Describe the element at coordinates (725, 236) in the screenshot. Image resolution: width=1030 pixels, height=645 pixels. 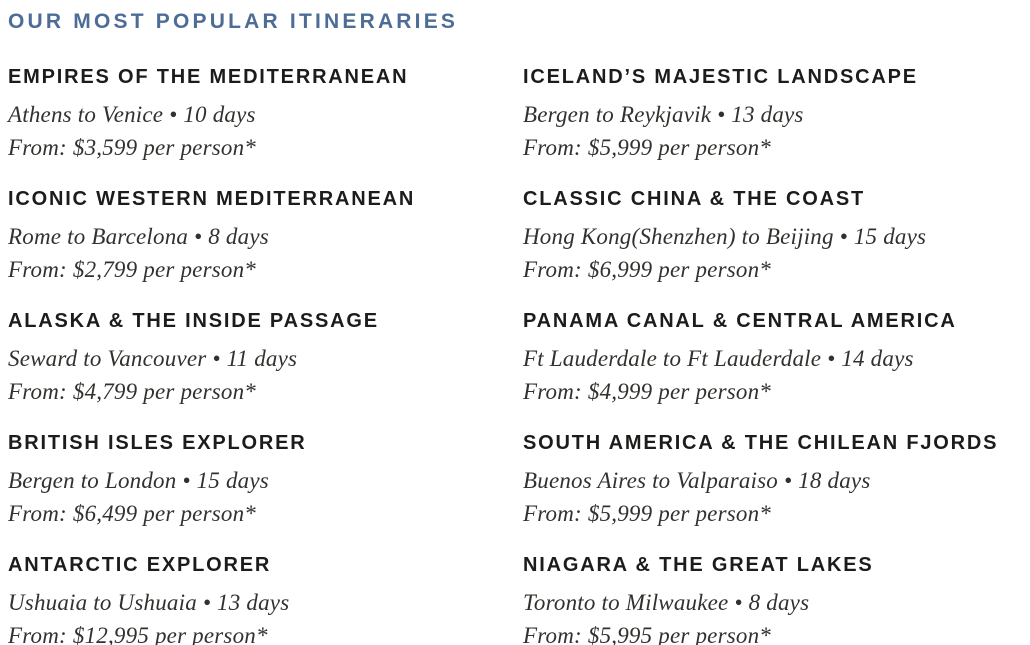
I see `itinerary-route: Hong Kong(Shenzhen) to Beijing • 15 days` at that location.